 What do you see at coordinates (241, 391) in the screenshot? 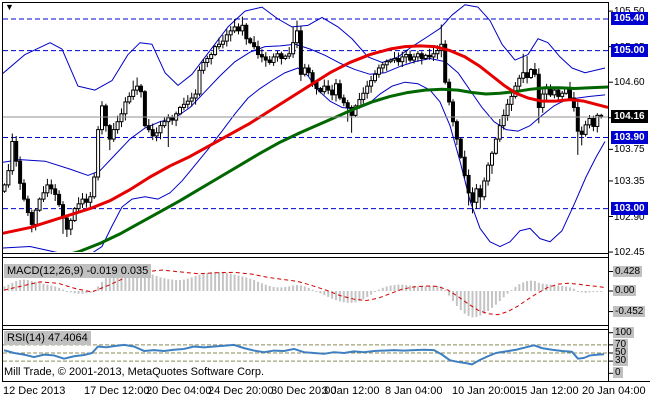
I see `time-axis-label: 24 Dec 20:00` at bounding box center [241, 391].